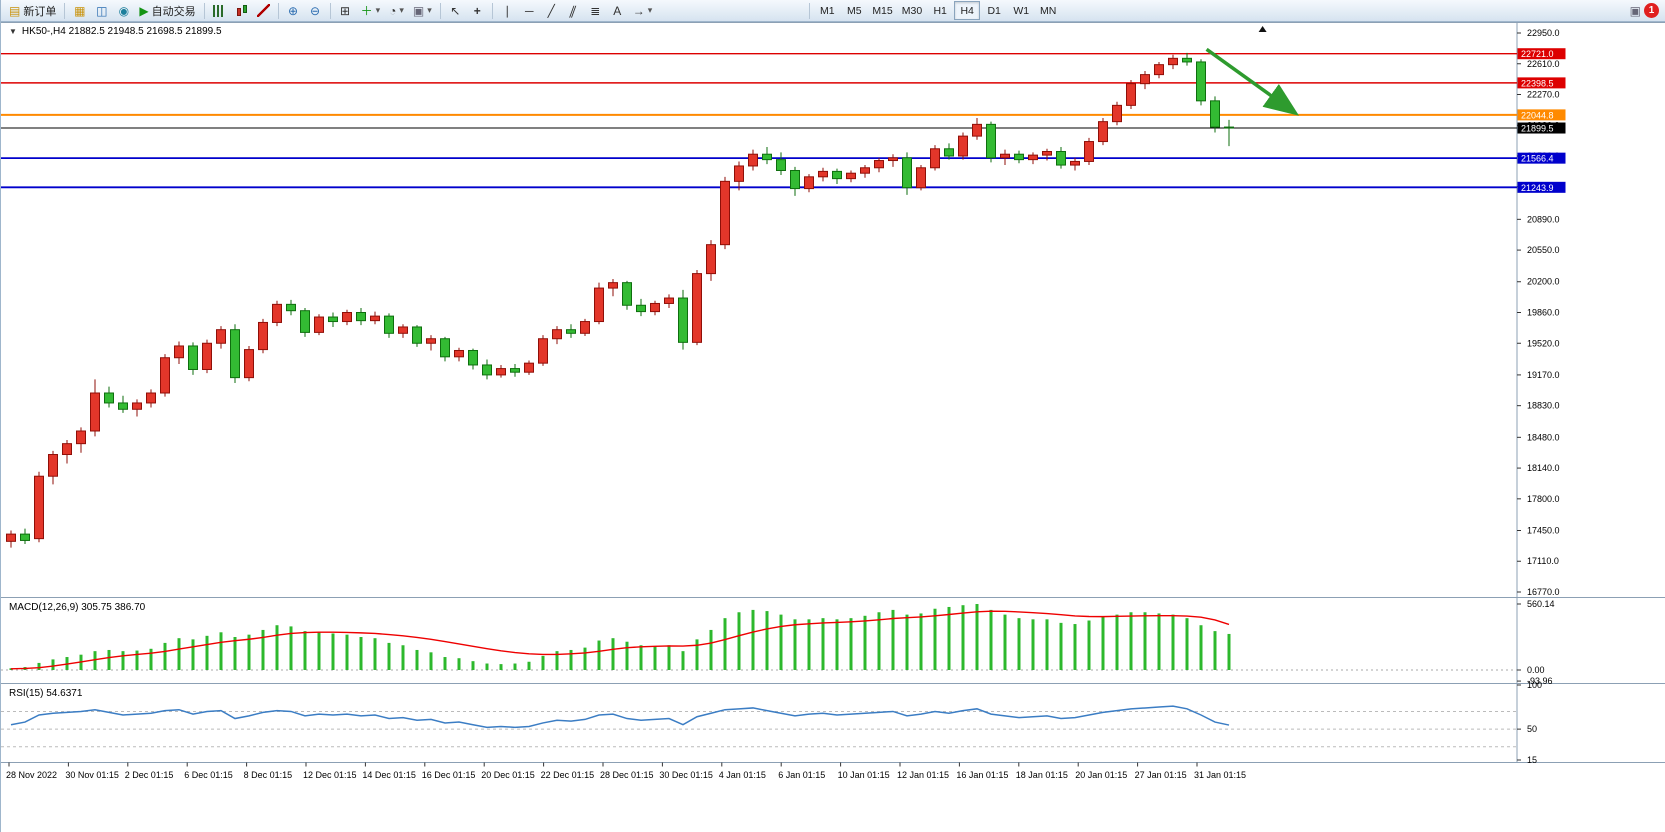 This screenshot has width=1665, height=832. Describe the element at coordinates (1543, 95) in the screenshot. I see `svg-text: 22270.0` at that location.